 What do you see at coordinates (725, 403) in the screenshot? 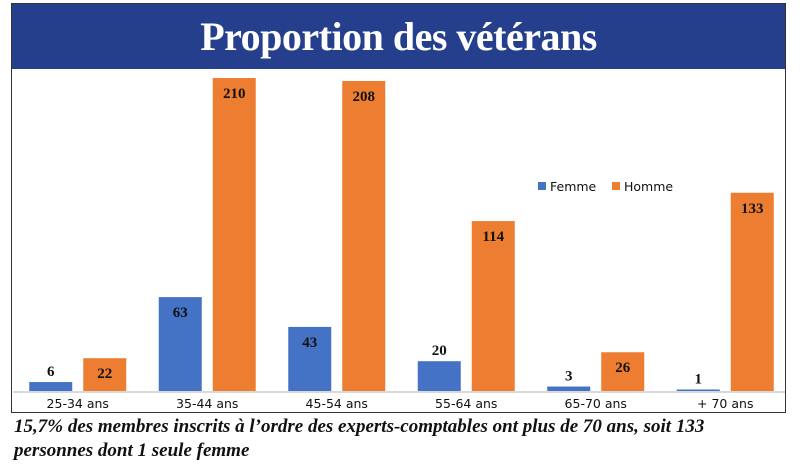
I see `x-tick-label: + 70 ans` at bounding box center [725, 403].